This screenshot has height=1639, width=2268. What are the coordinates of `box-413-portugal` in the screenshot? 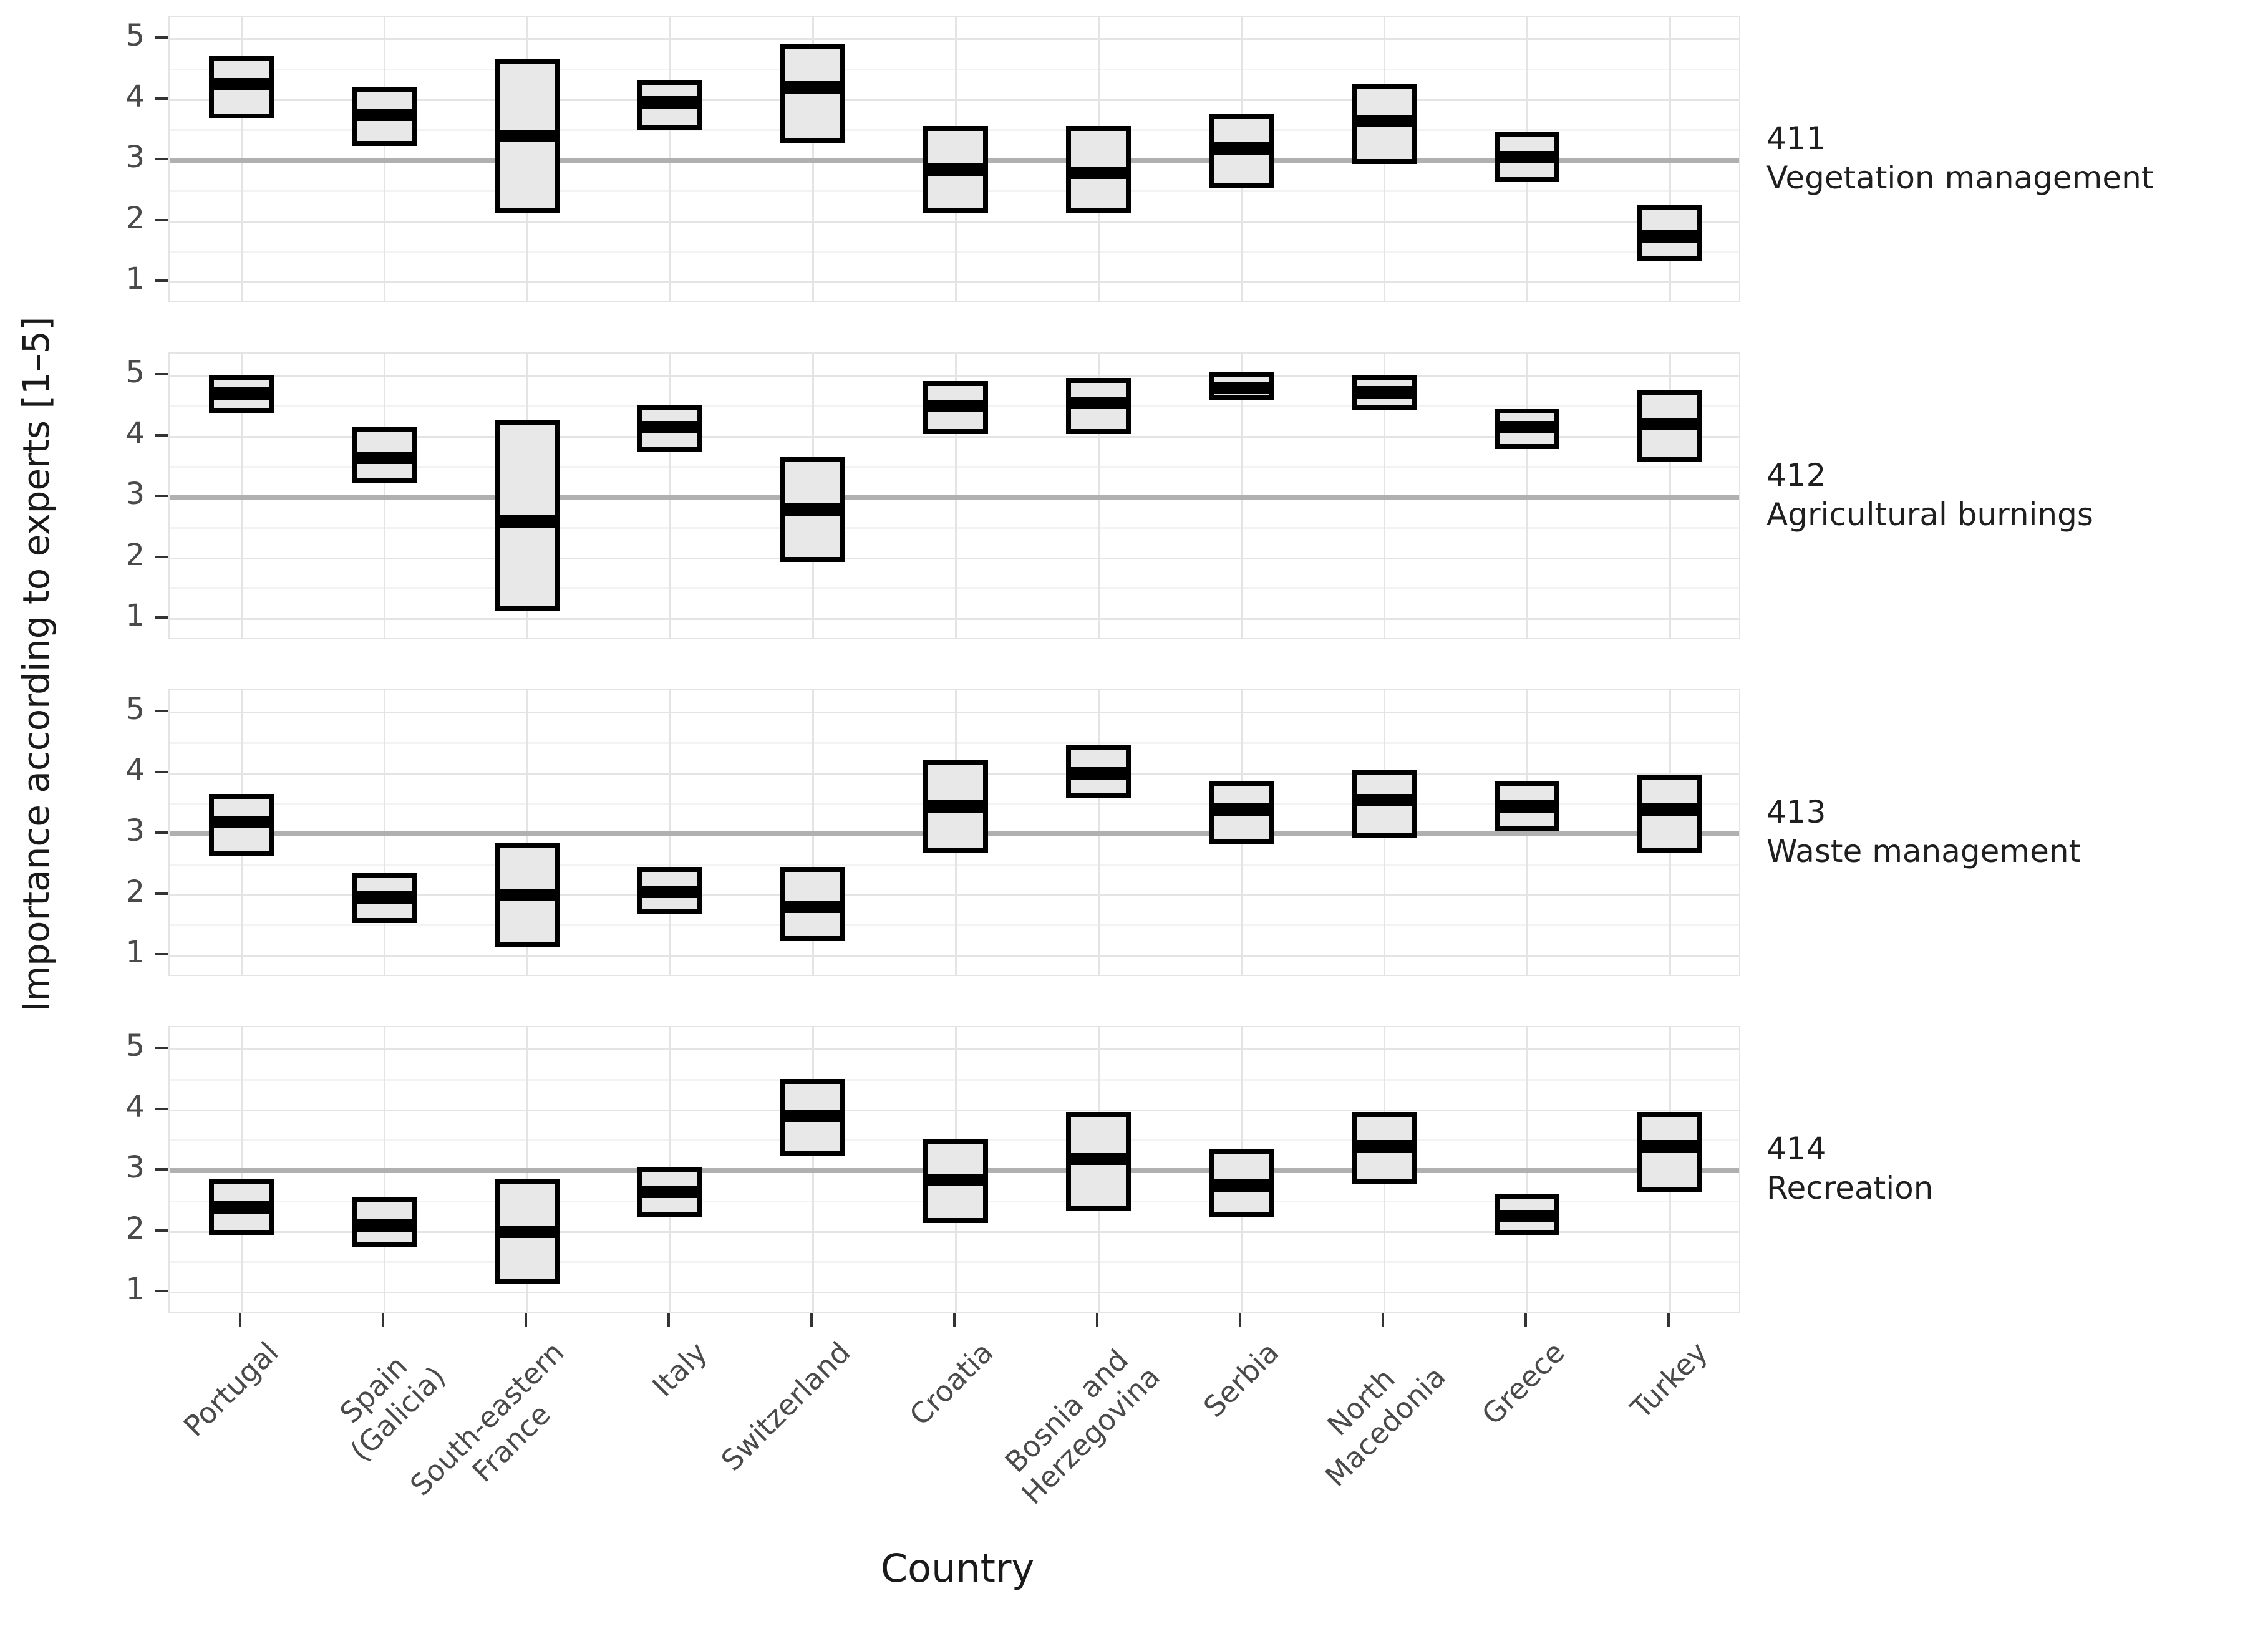 It's located at (241, 824).